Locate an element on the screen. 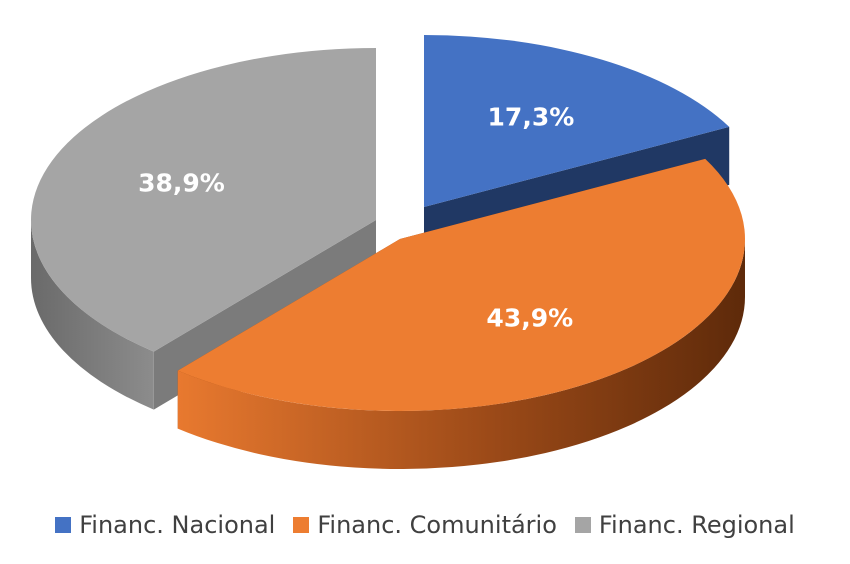  legend-item-0: Financ. Nacional is located at coordinates (165, 525).